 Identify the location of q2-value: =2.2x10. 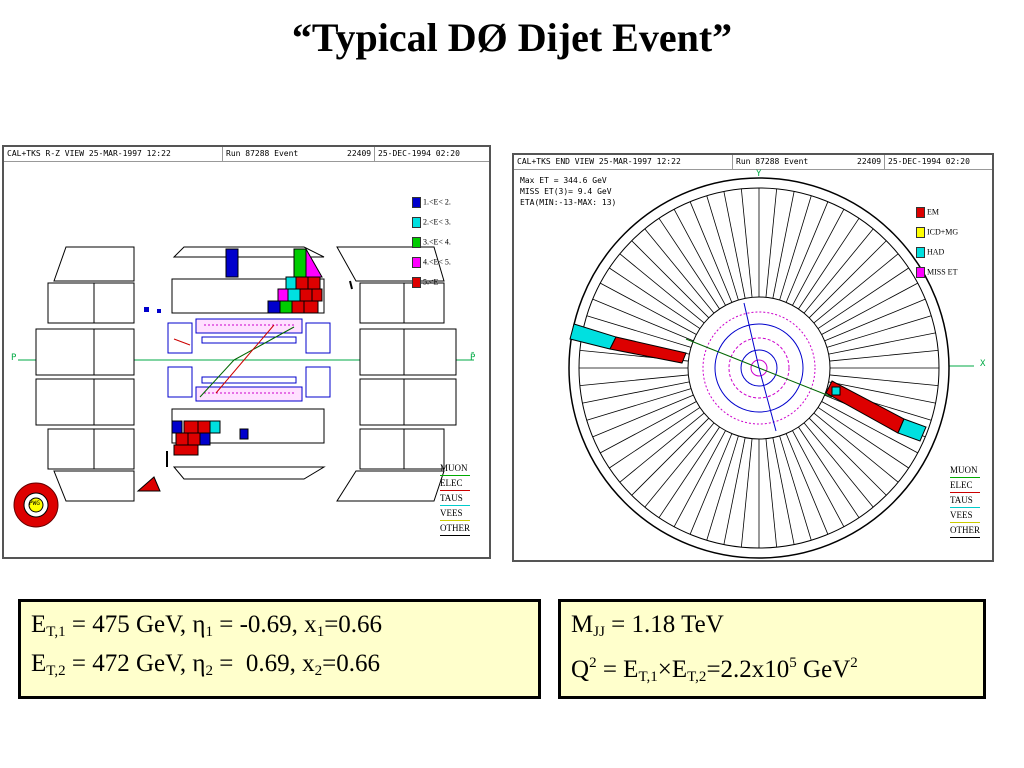
(748, 669).